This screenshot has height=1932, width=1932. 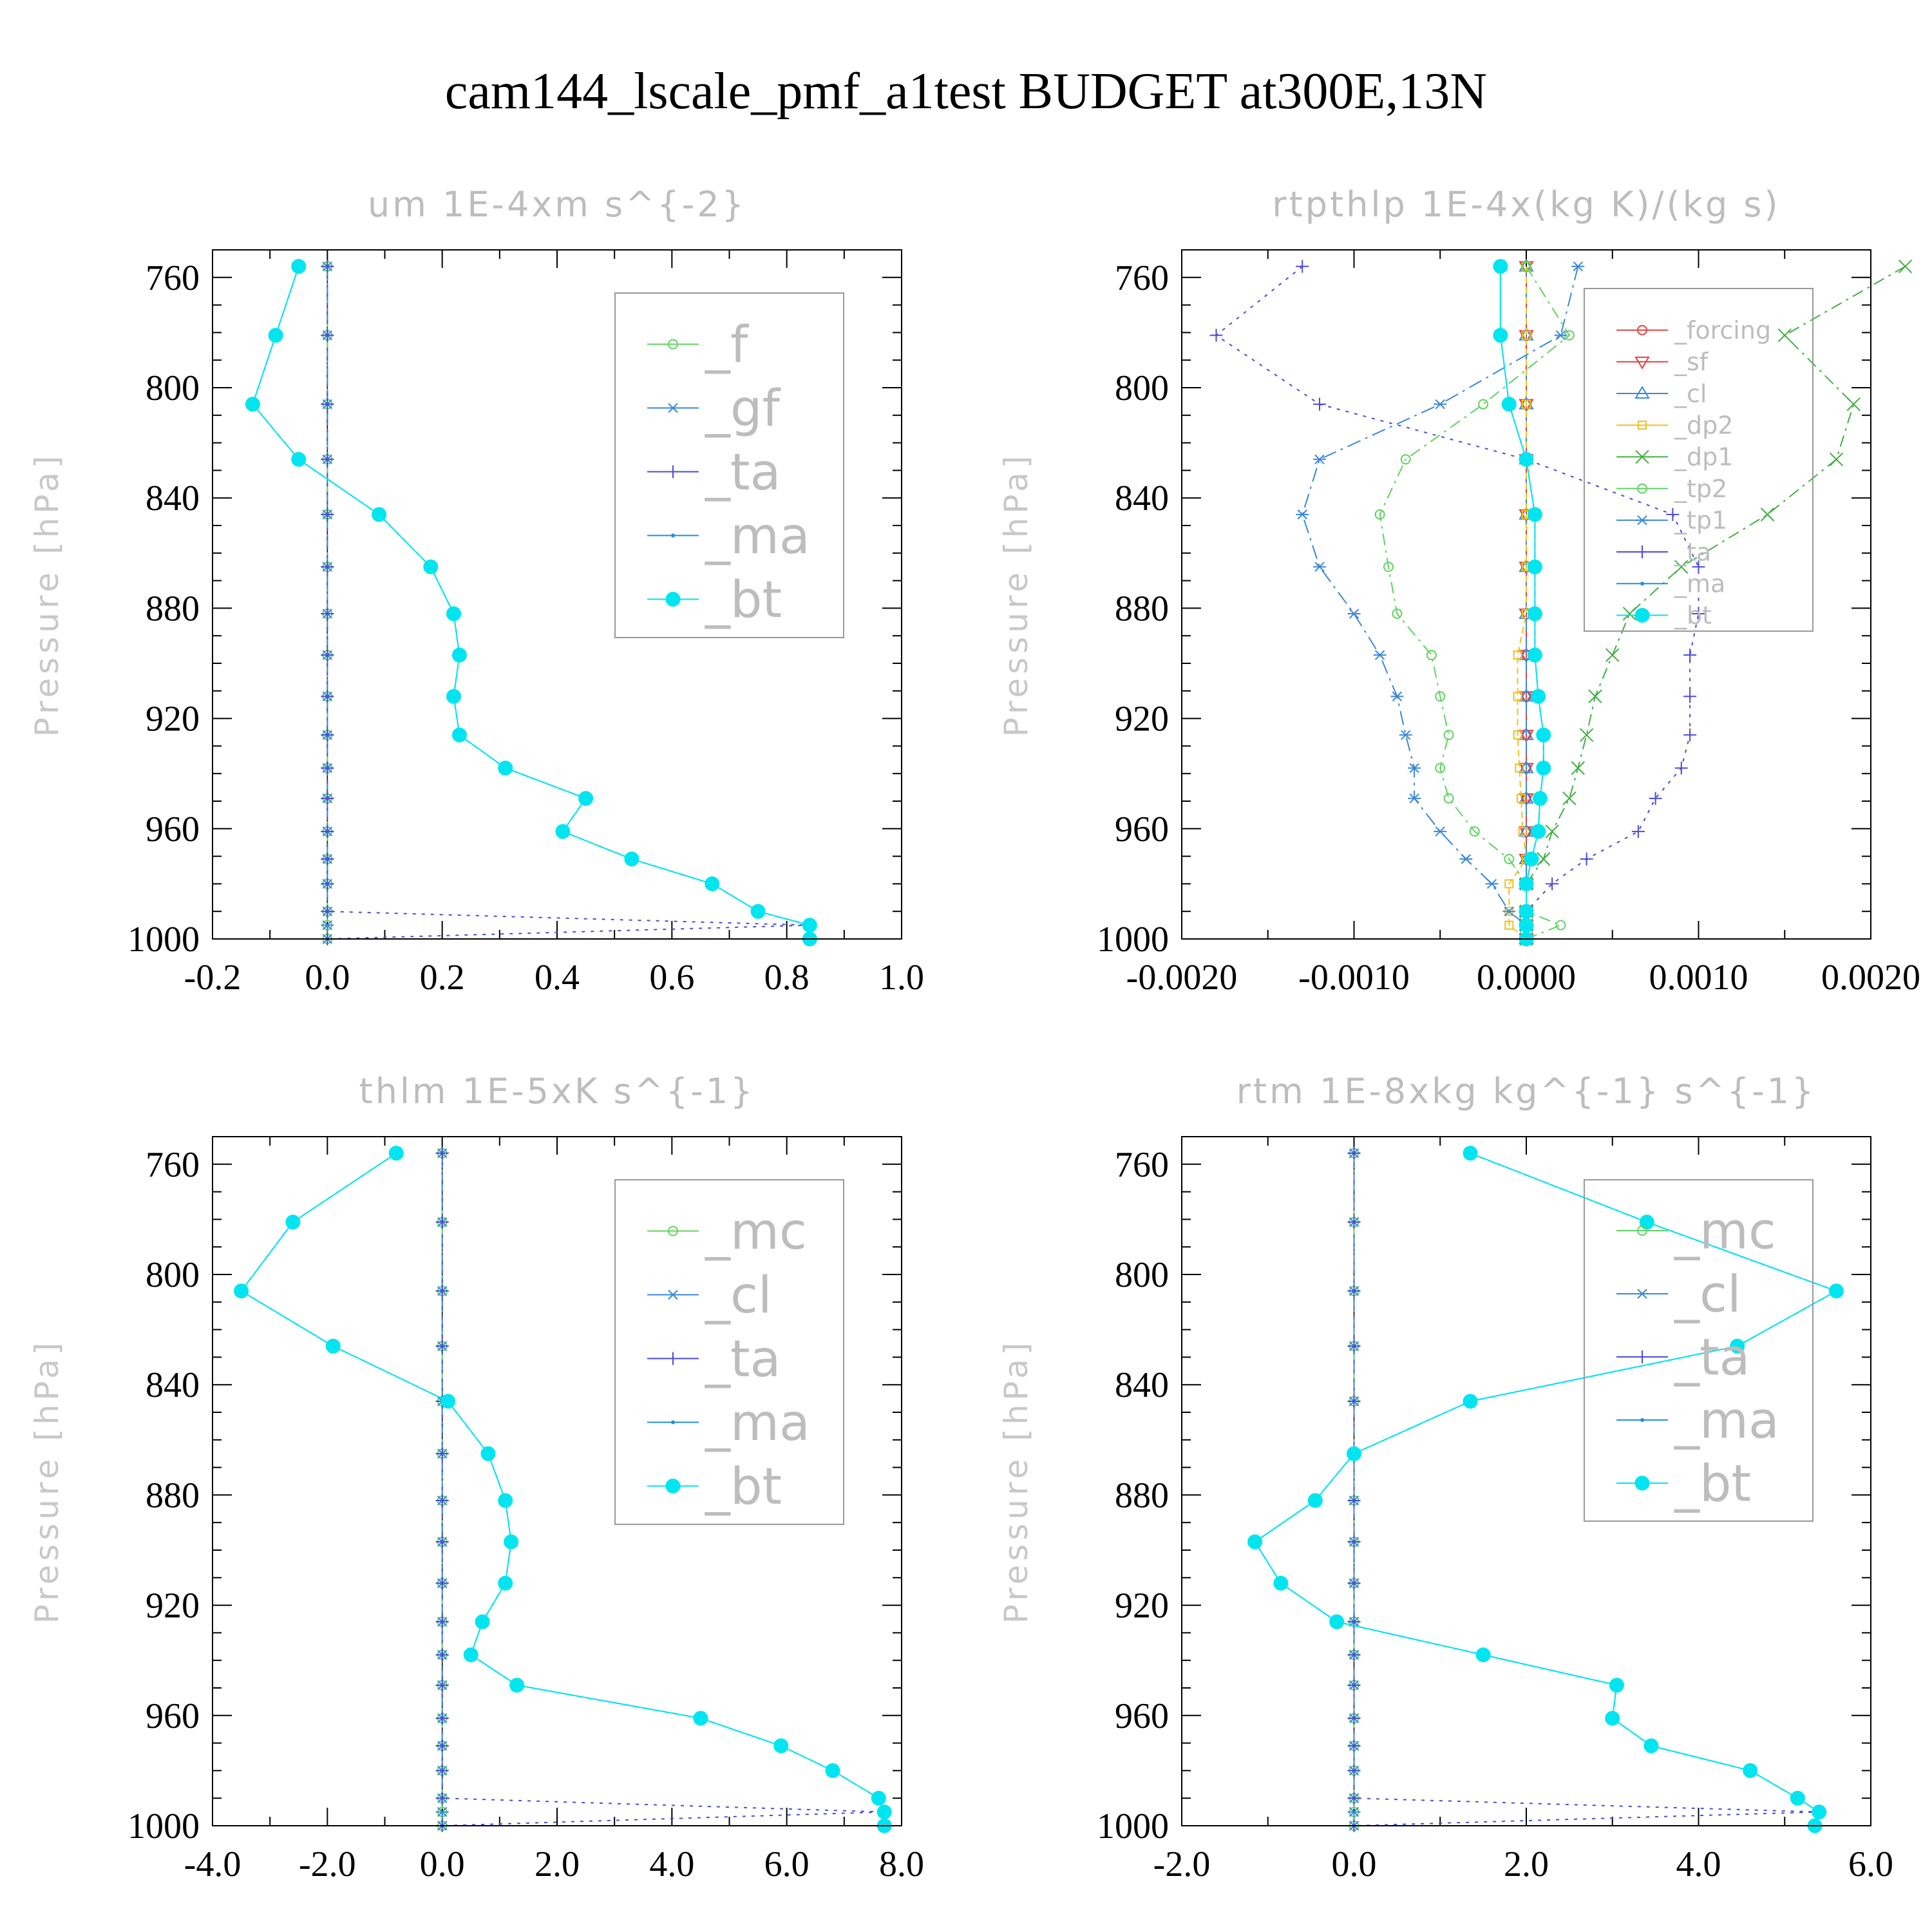 I want to click on x-tick-label: -0.2, so click(x=213, y=978).